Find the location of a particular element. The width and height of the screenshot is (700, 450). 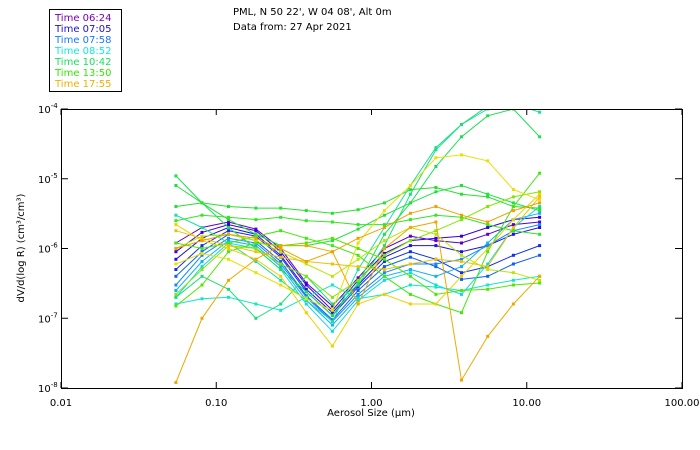

series-line is located at coordinates (357, 232).